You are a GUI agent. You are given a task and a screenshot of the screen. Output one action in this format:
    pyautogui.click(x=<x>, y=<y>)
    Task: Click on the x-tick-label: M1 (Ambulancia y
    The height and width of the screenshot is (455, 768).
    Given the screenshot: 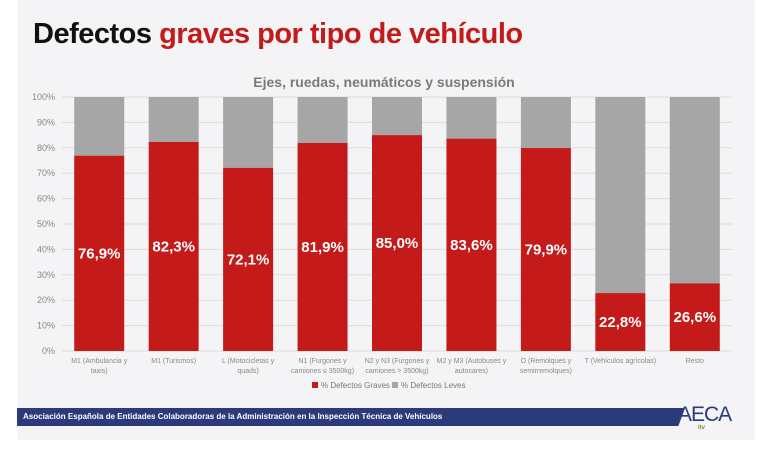 What is the action you would take?
    pyautogui.click(x=99, y=361)
    